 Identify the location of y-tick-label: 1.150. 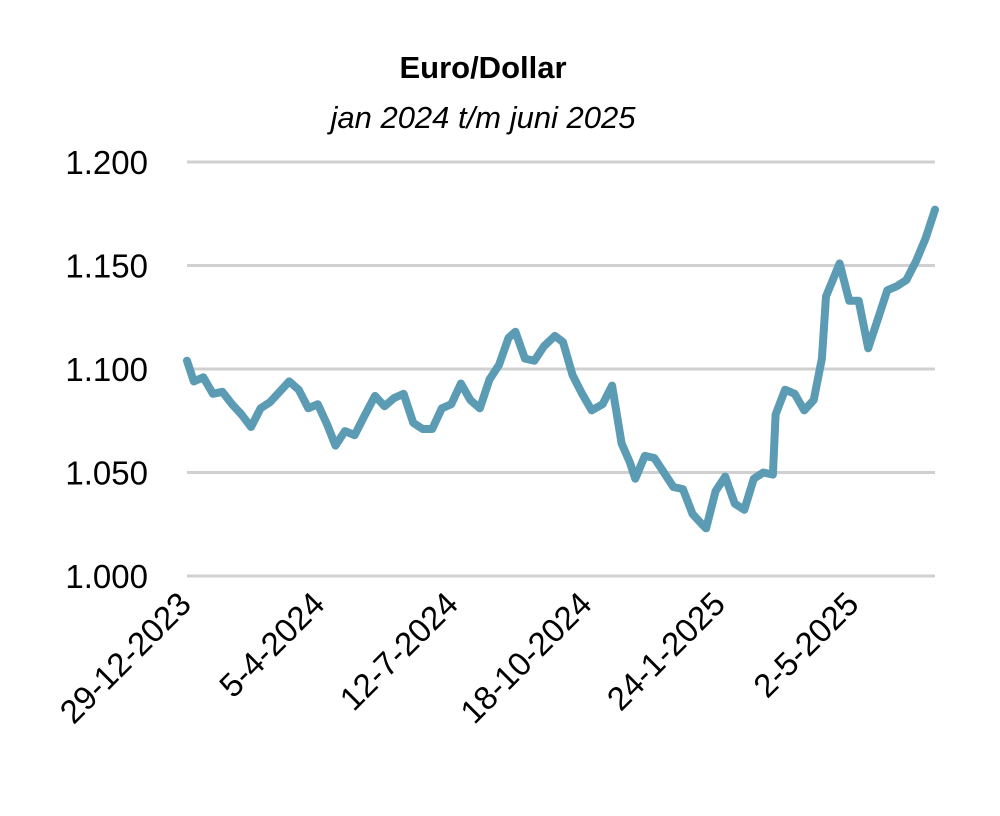
(106, 266).